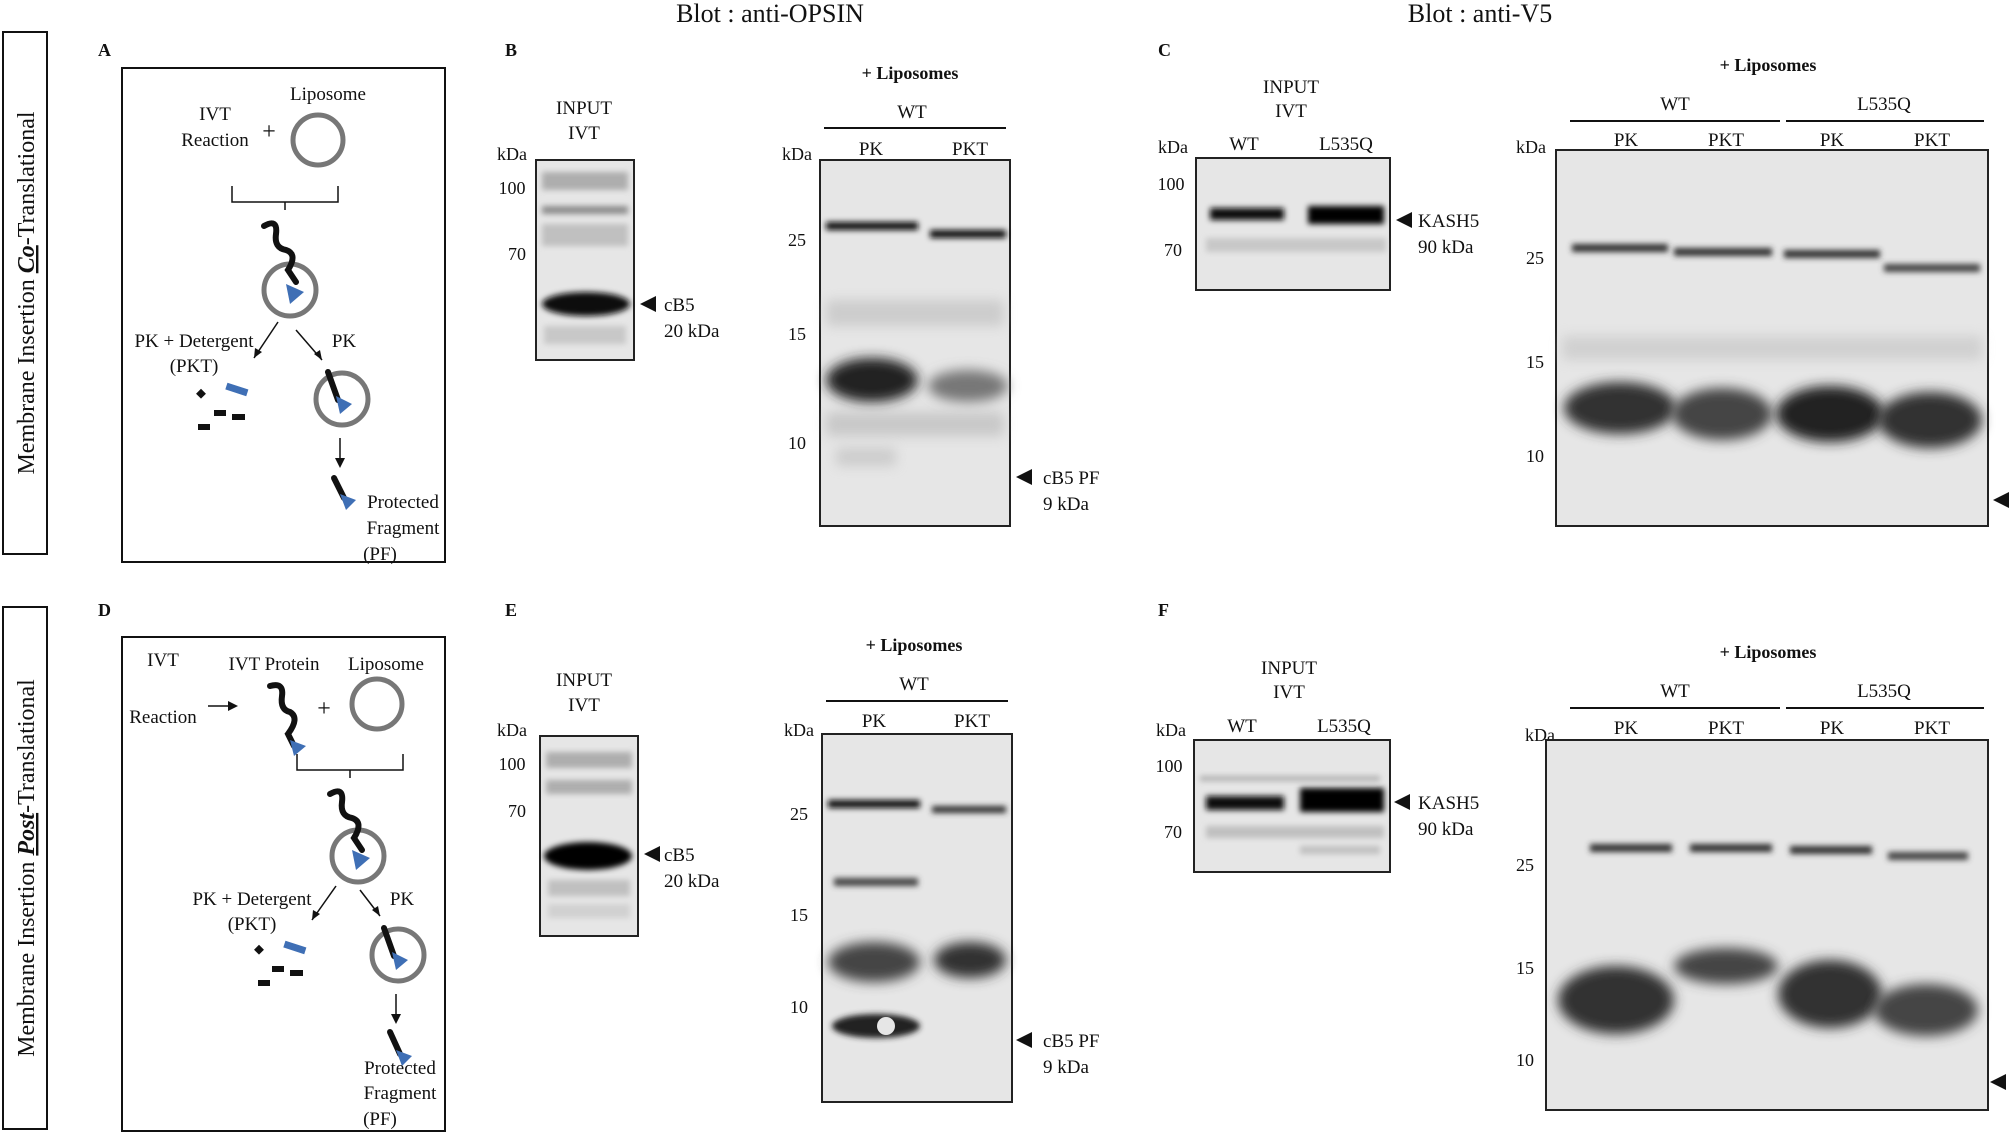  I want to click on blot-e2-lane-pkt: PKT, so click(972, 721).